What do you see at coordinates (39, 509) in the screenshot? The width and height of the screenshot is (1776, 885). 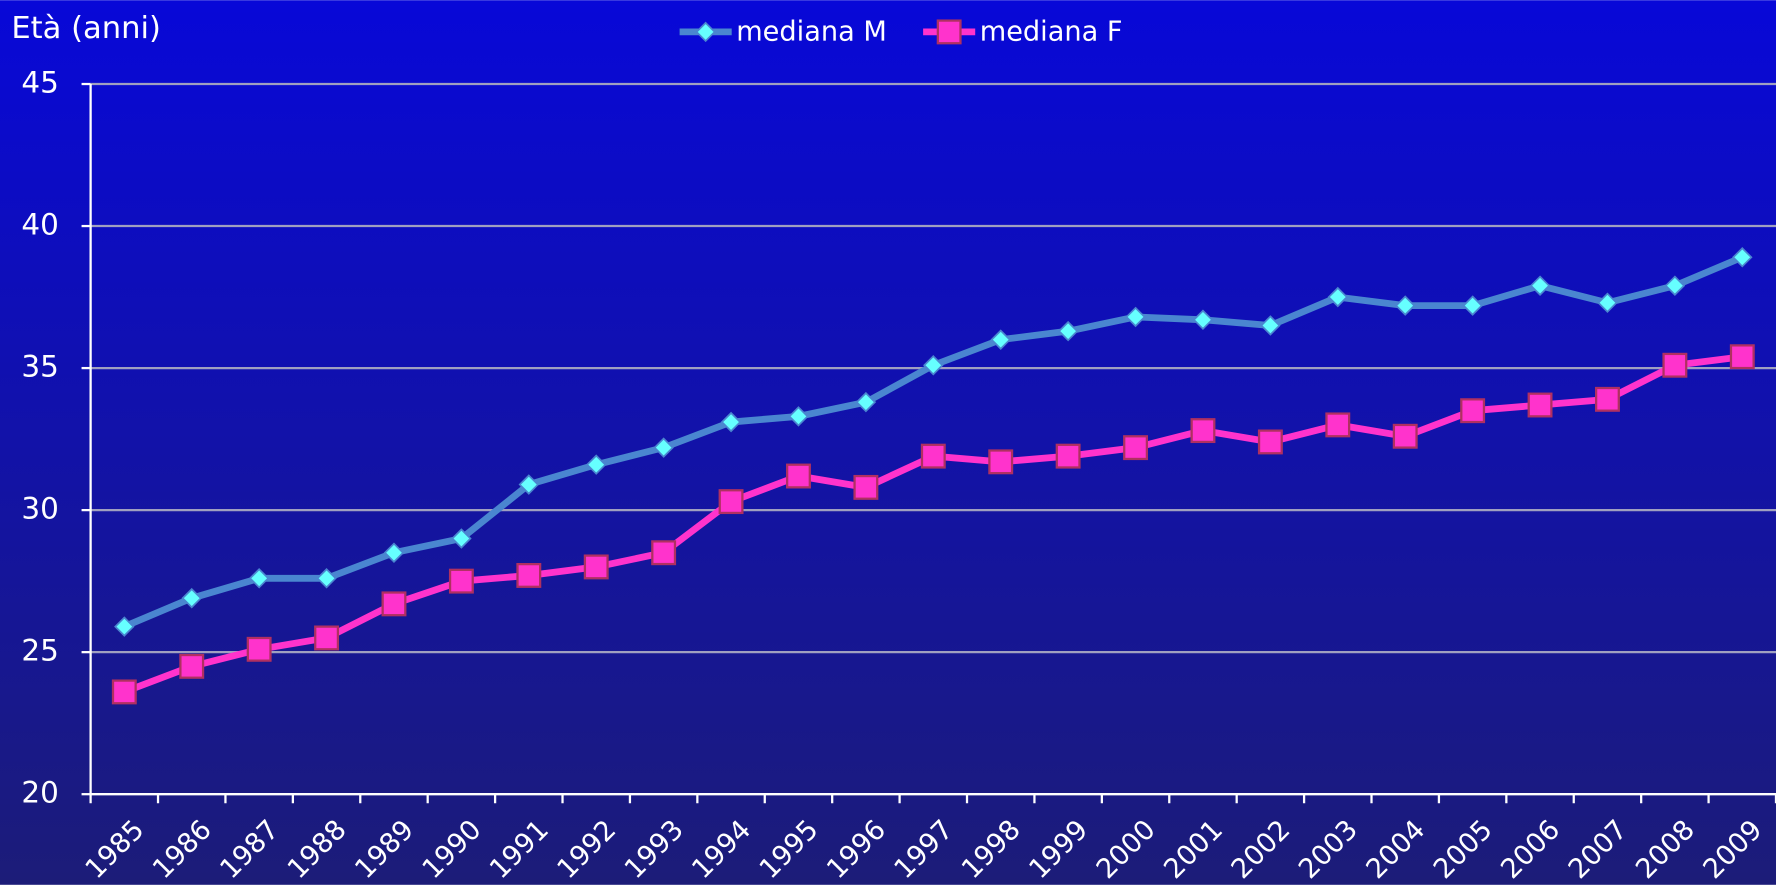 I see `y-tick-label: 30` at bounding box center [39, 509].